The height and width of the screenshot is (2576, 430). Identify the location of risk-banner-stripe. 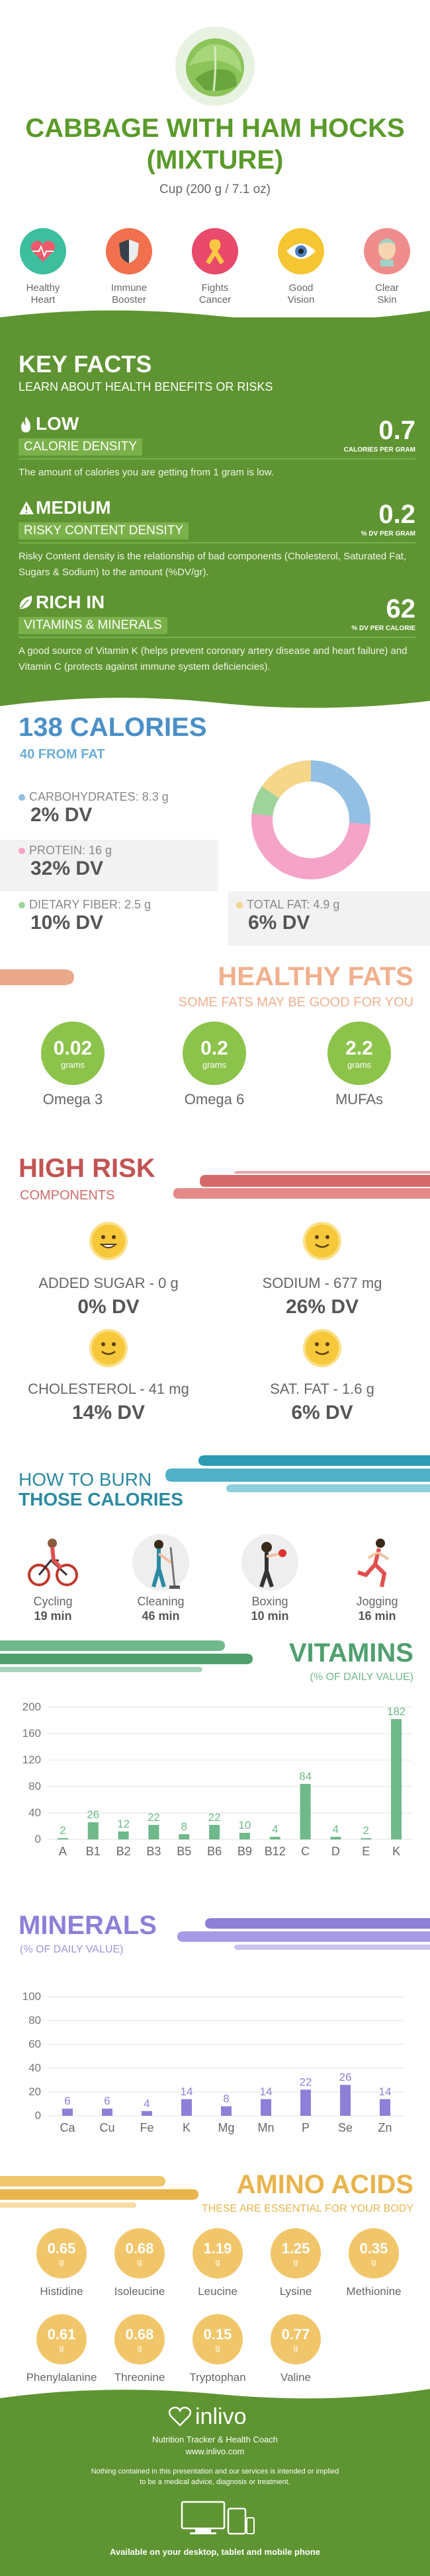
(301, 1185).